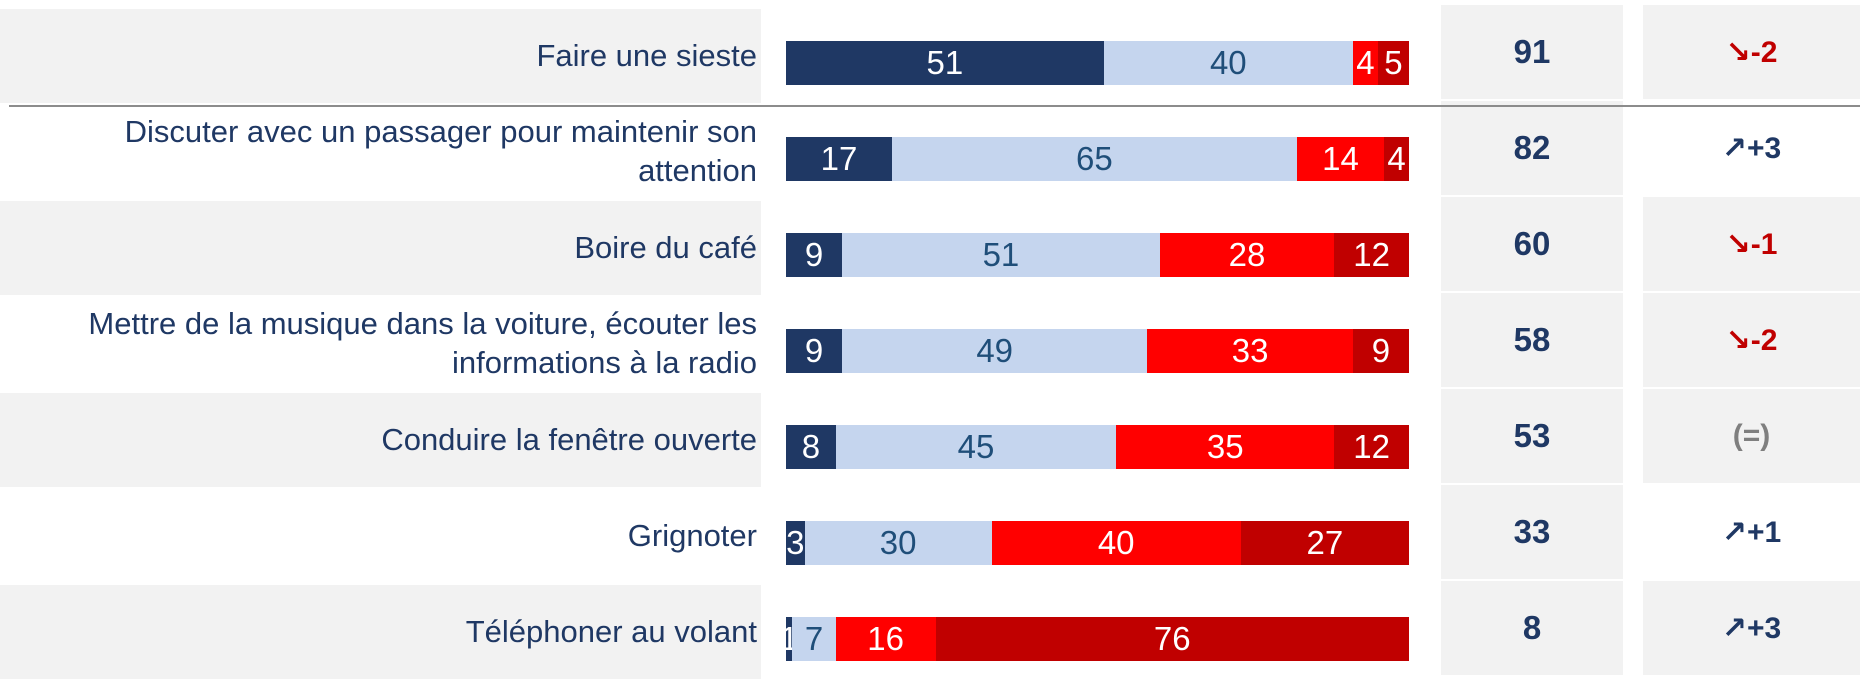  I want to click on bar-segment: 14, so click(1340, 159).